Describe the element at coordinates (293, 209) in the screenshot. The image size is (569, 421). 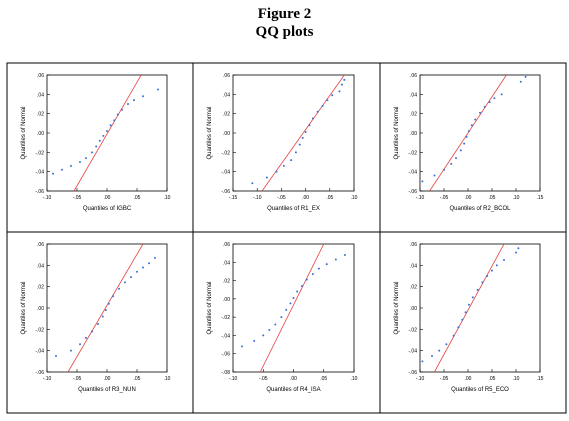
I see `x-axis-label: Quantiles of R1_EX` at that location.